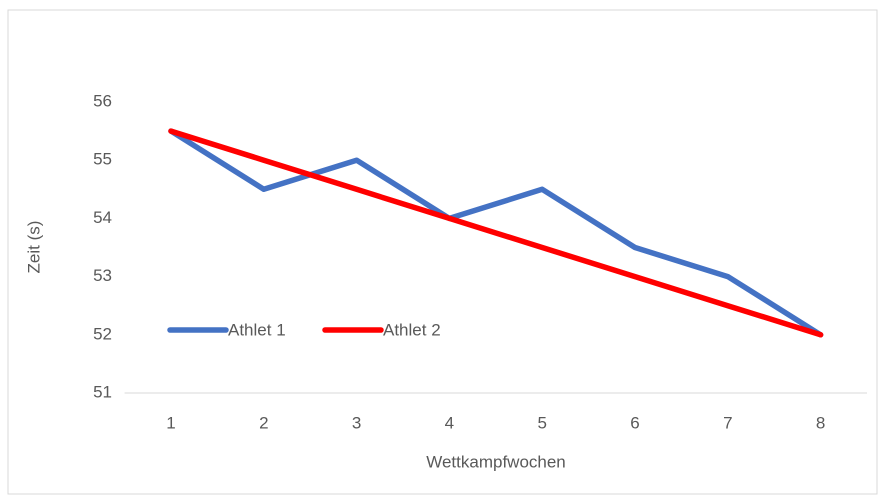 The height and width of the screenshot is (501, 885). I want to click on y-tick-label: 54, so click(102, 217).